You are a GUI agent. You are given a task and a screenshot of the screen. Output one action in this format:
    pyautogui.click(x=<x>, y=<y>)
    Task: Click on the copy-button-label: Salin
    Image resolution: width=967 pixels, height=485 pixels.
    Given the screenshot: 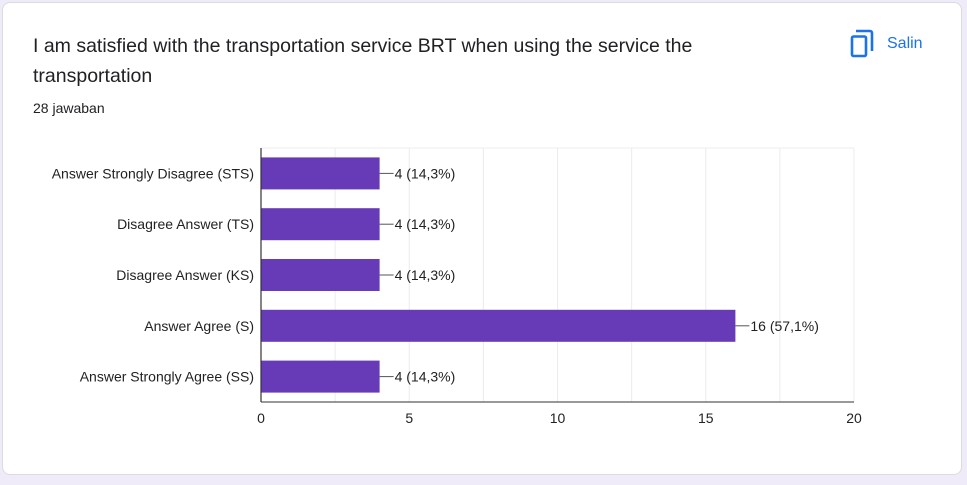 What is the action you would take?
    pyautogui.click(x=905, y=43)
    